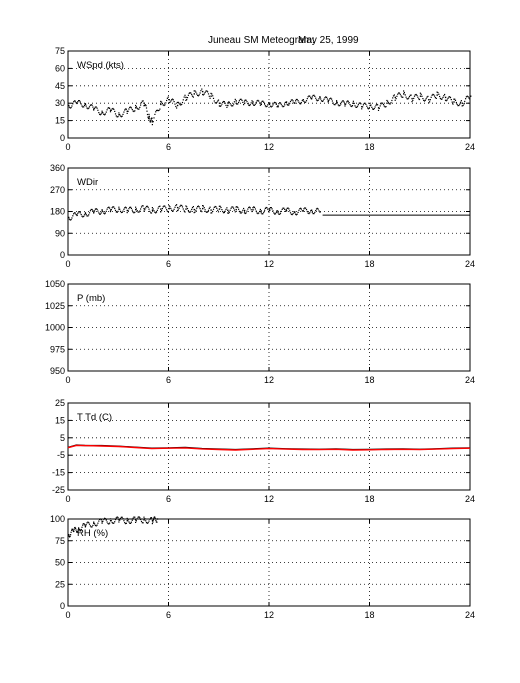 The height and width of the screenshot is (683, 520). I want to click on temp-dewpoint-ytick-label: 25, so click(60, 403).